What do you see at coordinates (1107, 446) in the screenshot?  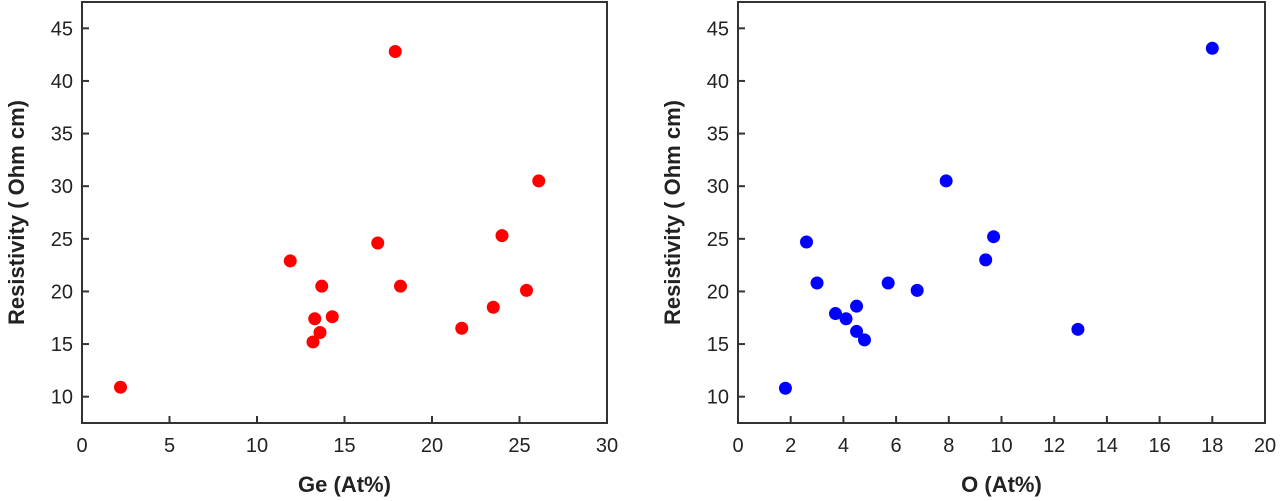 I see `x-tick-label: 14` at bounding box center [1107, 446].